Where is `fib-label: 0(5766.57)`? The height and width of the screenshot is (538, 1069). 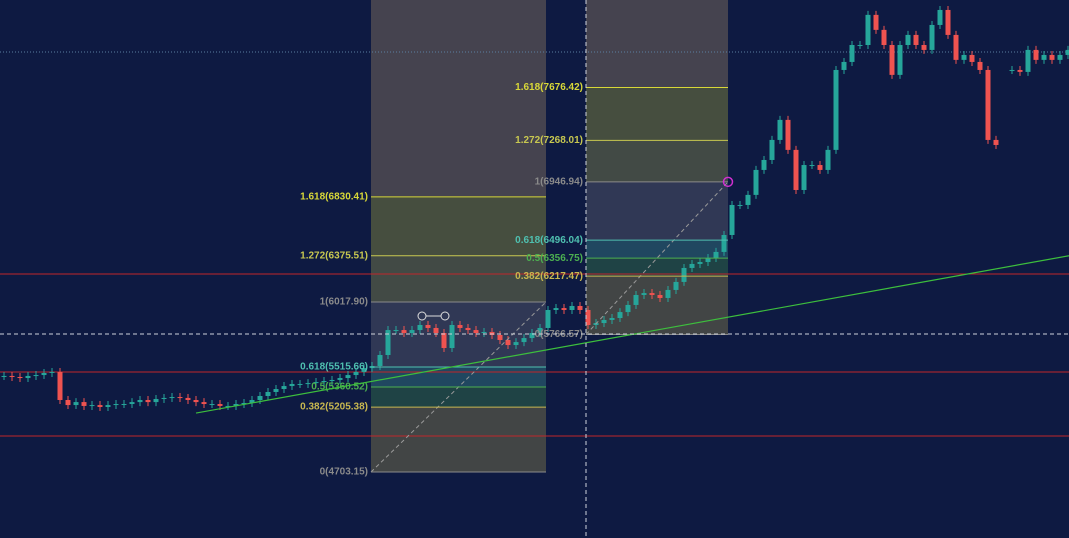 fib-label: 0(5766.57) is located at coordinates (559, 334).